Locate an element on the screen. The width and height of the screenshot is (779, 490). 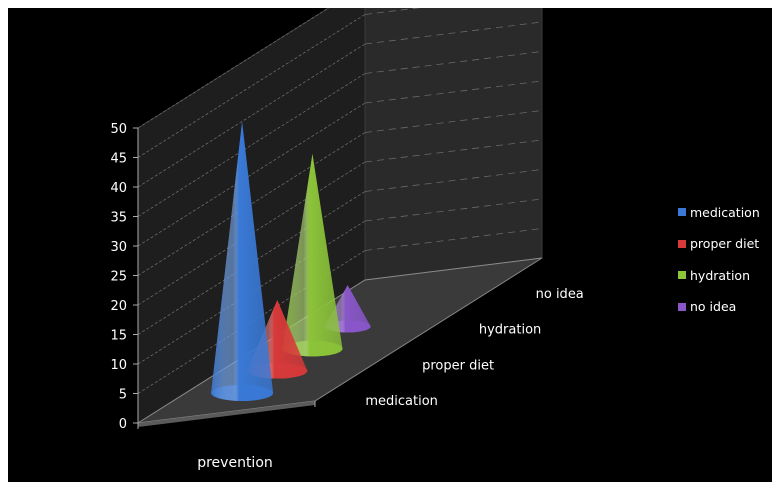
legend: medication proper diet hydration no idea is located at coordinates (719, 267).